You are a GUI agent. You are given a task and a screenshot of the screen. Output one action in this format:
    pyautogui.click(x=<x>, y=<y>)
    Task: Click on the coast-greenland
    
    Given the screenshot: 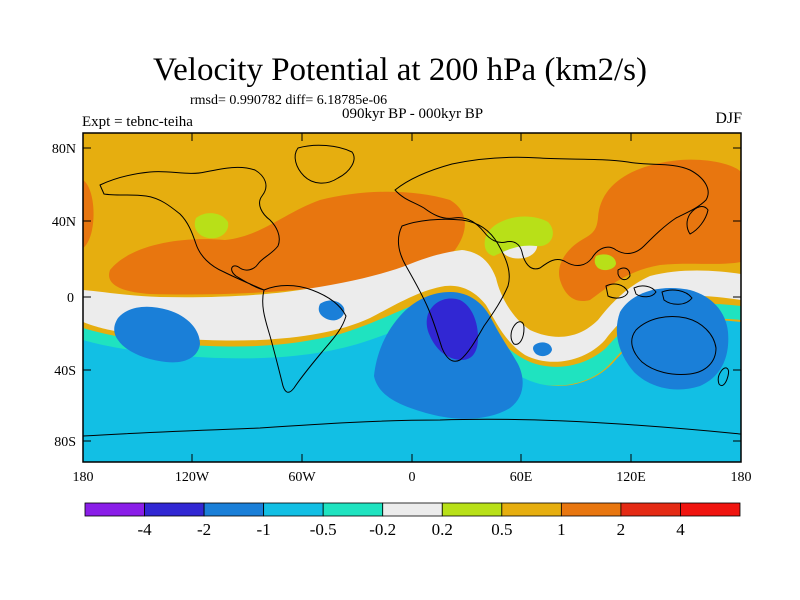 What is the action you would take?
    pyautogui.click(x=324, y=164)
    